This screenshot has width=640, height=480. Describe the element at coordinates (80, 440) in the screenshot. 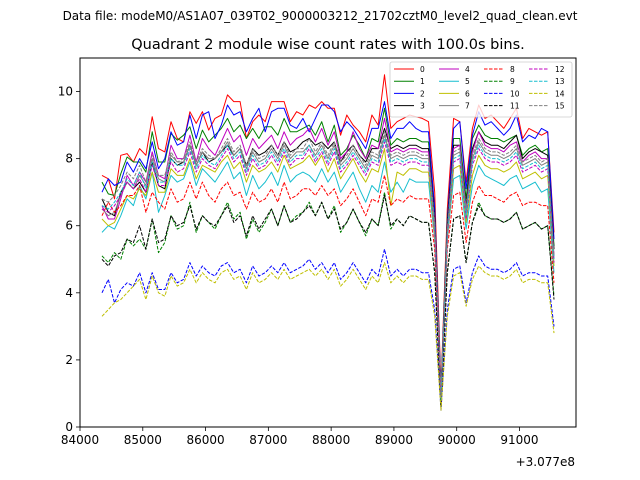

I see `x-tick-label: 84000` at that location.